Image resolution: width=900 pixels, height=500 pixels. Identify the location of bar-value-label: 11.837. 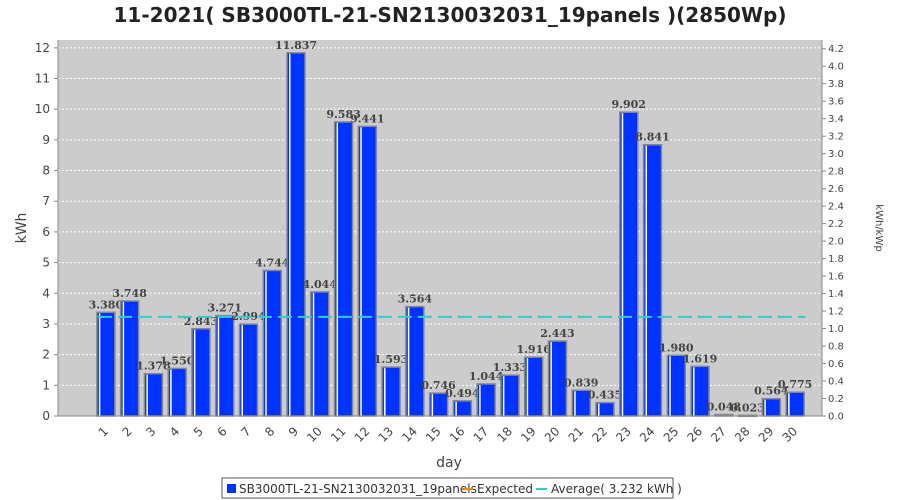
(296, 45).